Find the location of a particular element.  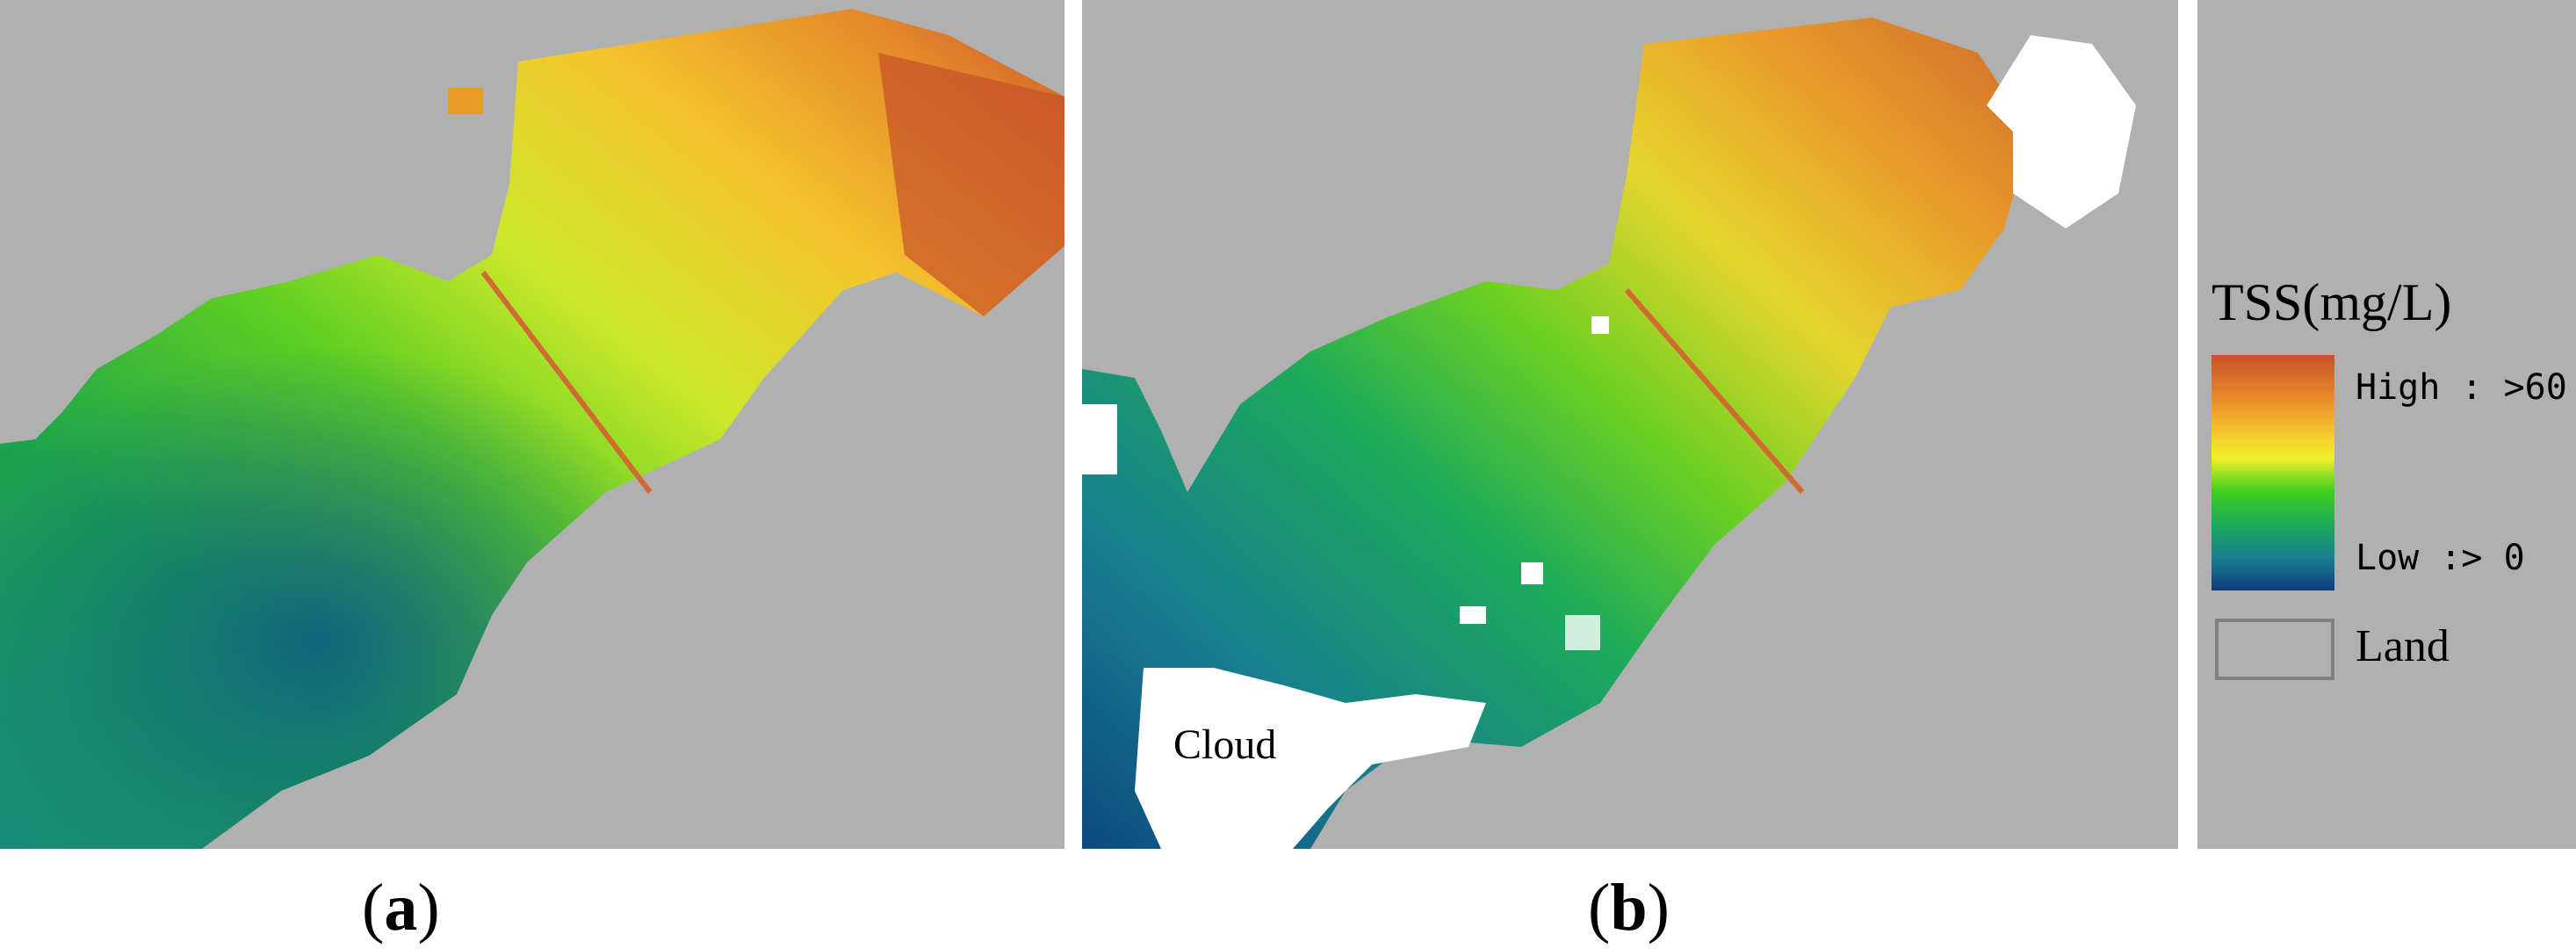

panel-label-a: (a) is located at coordinates (401, 908).